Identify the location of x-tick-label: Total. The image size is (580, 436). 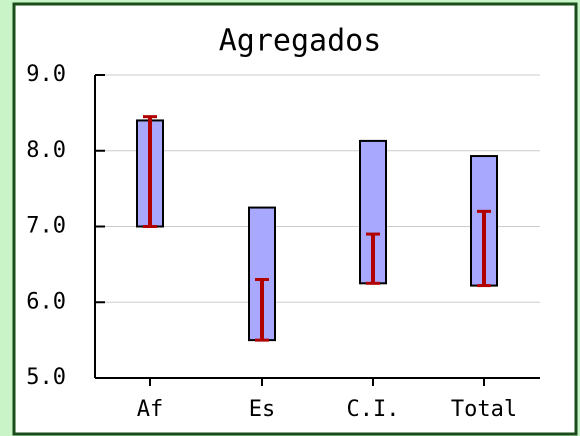
(484, 409).